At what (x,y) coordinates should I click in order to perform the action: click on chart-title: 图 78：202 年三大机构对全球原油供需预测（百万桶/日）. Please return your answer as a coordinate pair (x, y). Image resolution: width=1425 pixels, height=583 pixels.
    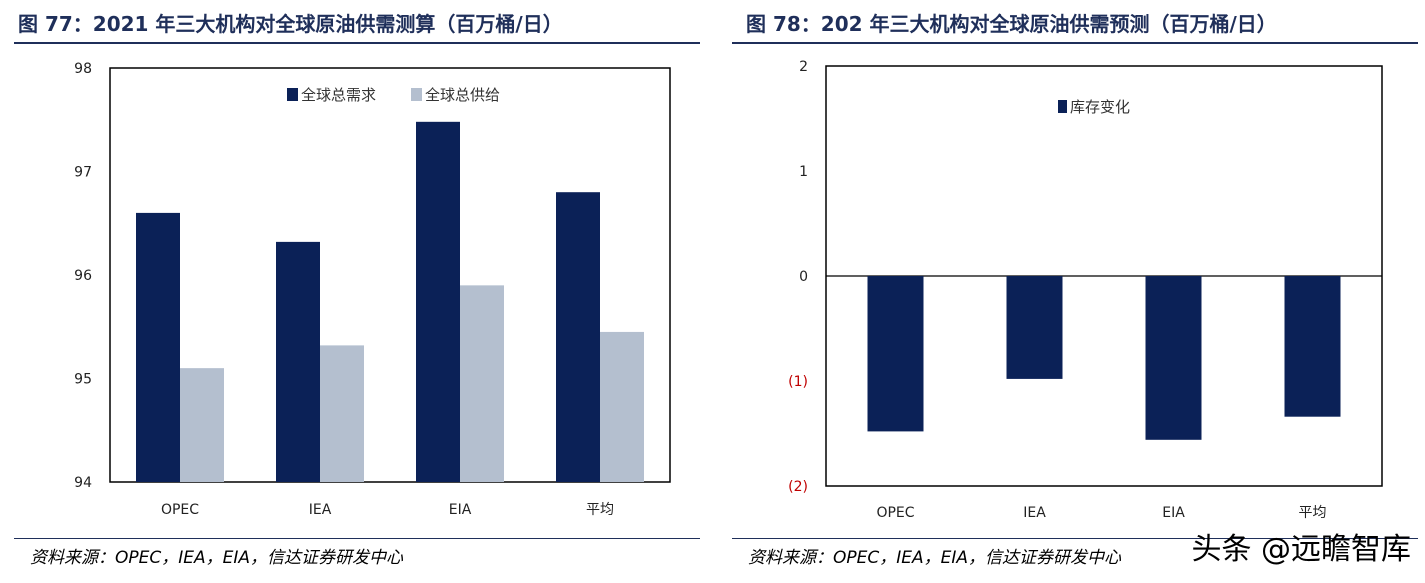
    Looking at the image, I should click on (1011, 24).